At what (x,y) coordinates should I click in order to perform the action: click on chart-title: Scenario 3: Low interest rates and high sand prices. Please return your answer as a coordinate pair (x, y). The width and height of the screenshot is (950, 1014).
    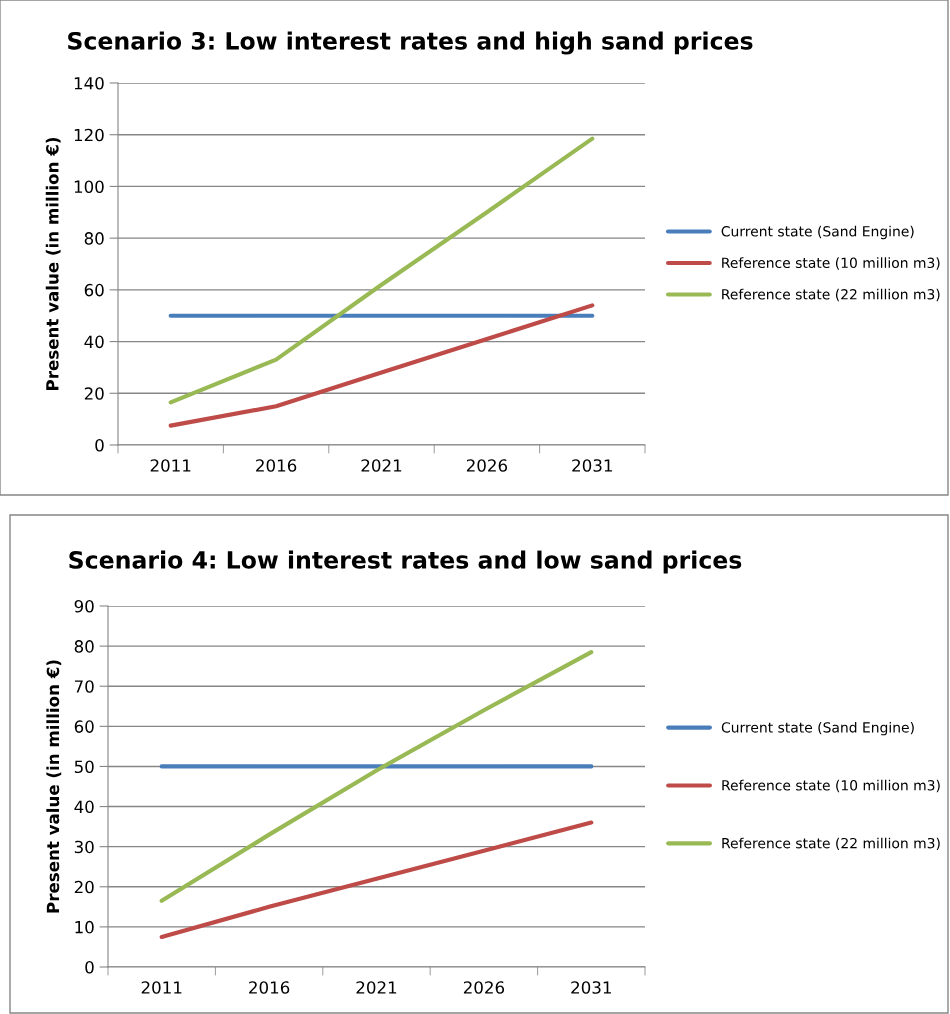
    Looking at the image, I should click on (410, 43).